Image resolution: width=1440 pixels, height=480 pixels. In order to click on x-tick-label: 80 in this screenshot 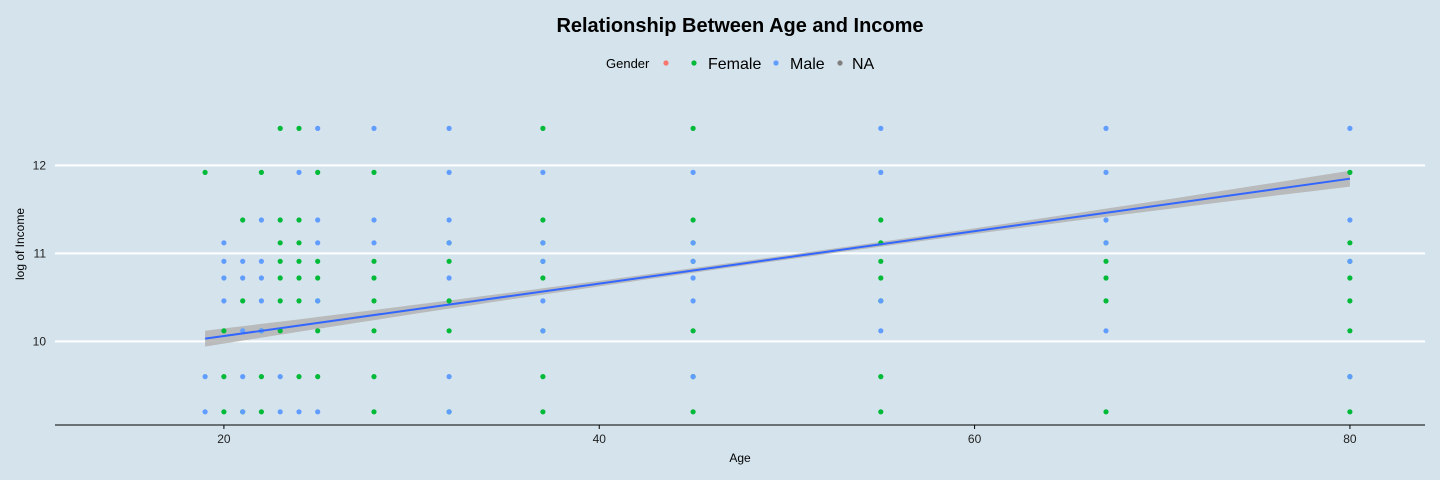, I will do `click(1350, 439)`.